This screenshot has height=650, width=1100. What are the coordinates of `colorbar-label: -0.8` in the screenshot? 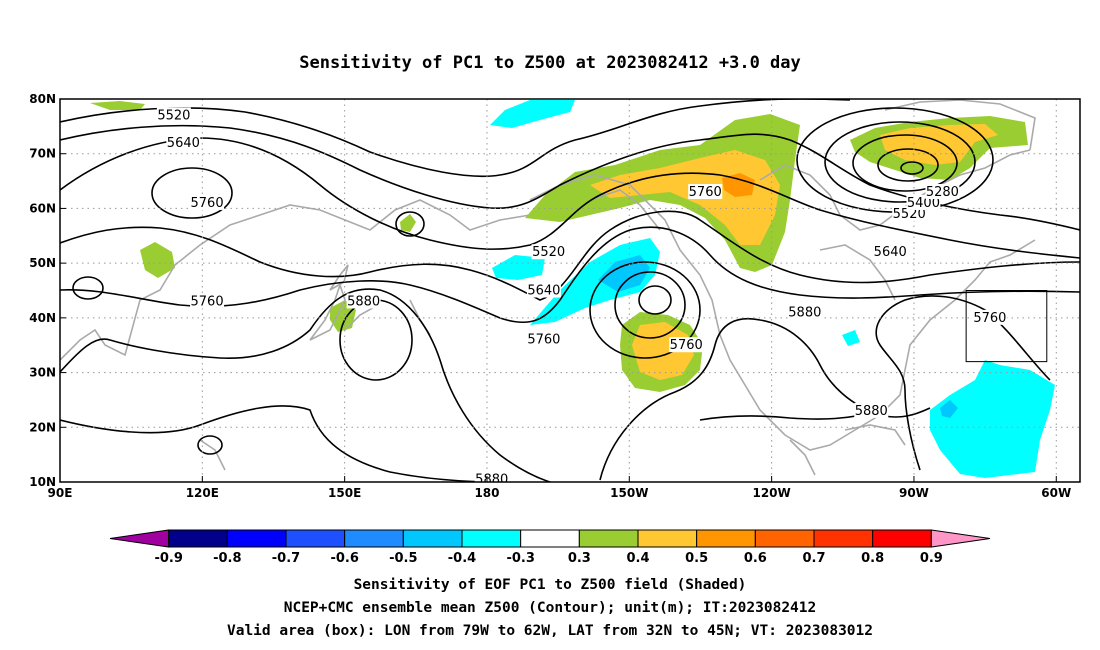 It's located at (227, 558).